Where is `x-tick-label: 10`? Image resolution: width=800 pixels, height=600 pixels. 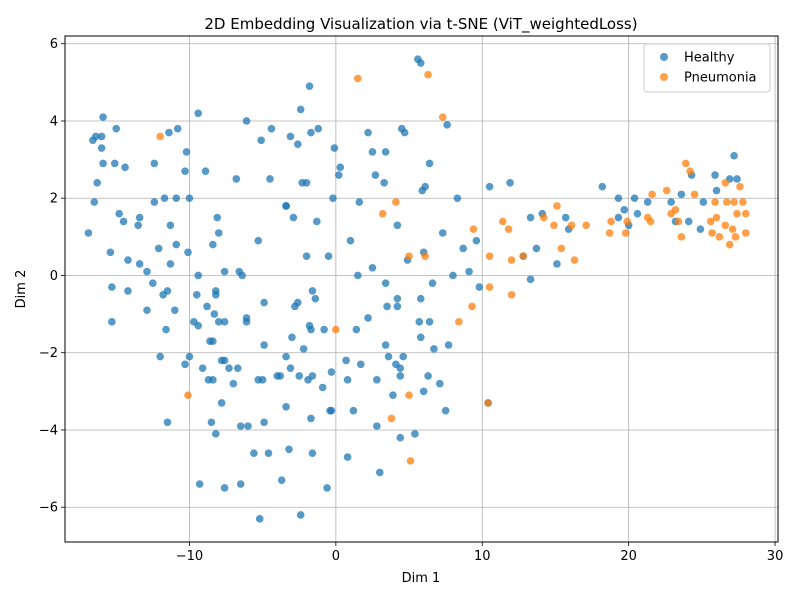
x-tick-label: 10 is located at coordinates (482, 556).